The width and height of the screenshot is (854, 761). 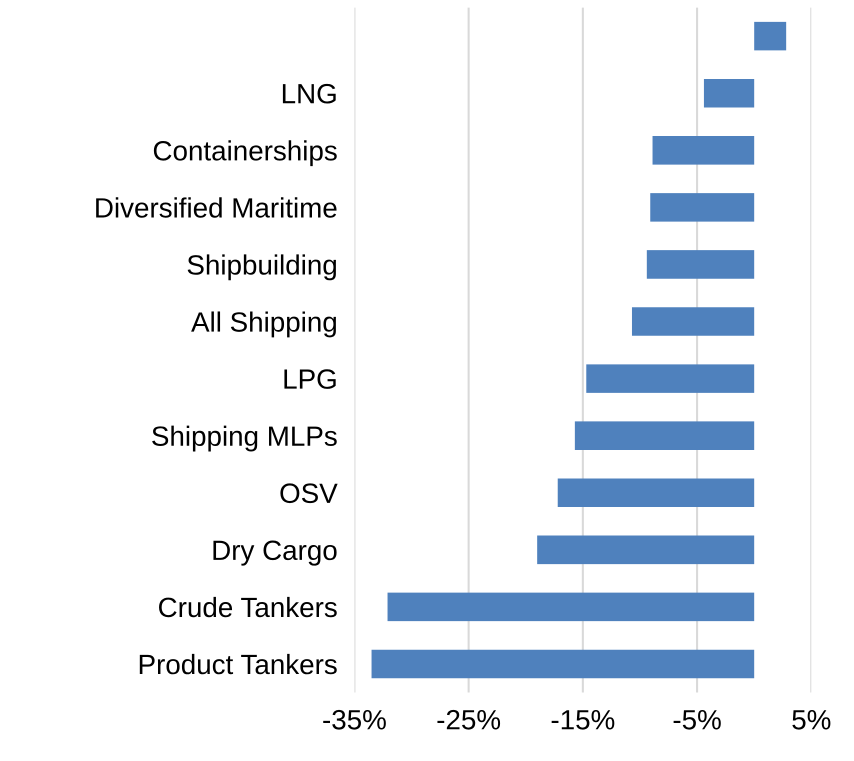 What do you see at coordinates (244, 439) in the screenshot?
I see `y-tick-label: Shipping MLPs` at bounding box center [244, 439].